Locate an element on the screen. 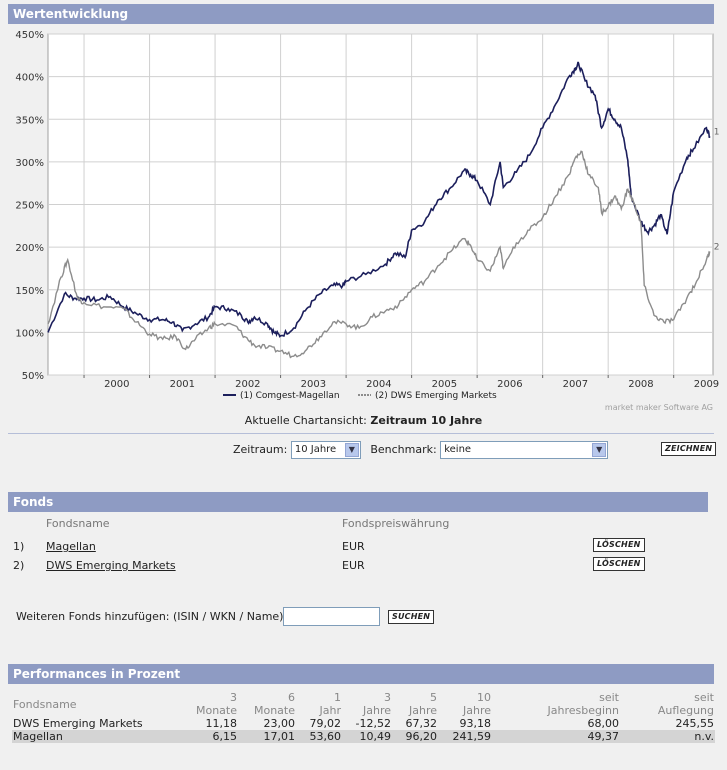  table-cell: 79,02 is located at coordinates (325, 723).